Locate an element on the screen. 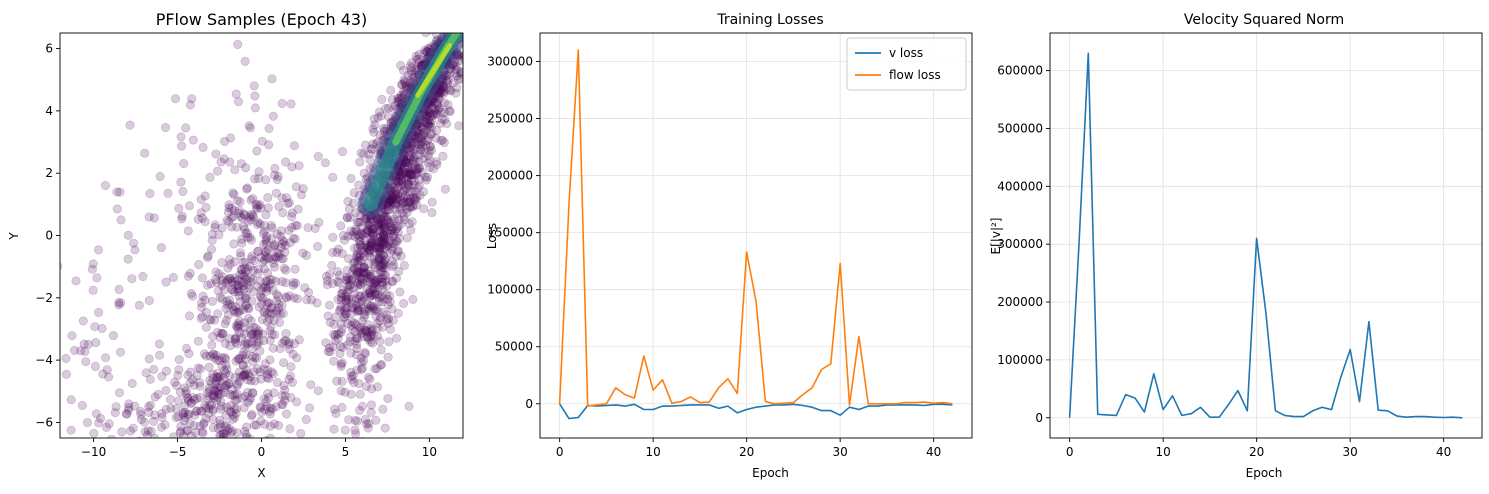 The height and width of the screenshot is (494, 1489). pflow-xlabel: X is located at coordinates (261, 473).